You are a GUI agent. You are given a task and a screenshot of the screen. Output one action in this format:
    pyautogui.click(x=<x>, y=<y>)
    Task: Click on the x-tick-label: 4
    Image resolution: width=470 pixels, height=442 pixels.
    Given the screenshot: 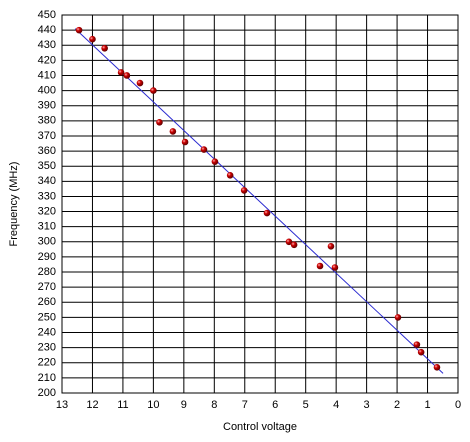 What is the action you would take?
    pyautogui.click(x=336, y=405)
    